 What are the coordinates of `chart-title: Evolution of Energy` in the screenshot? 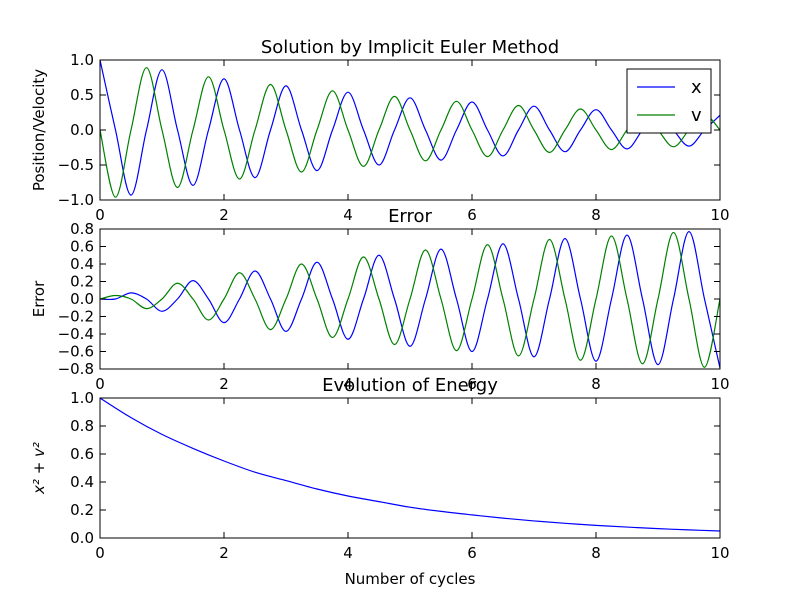 It's located at (410, 385).